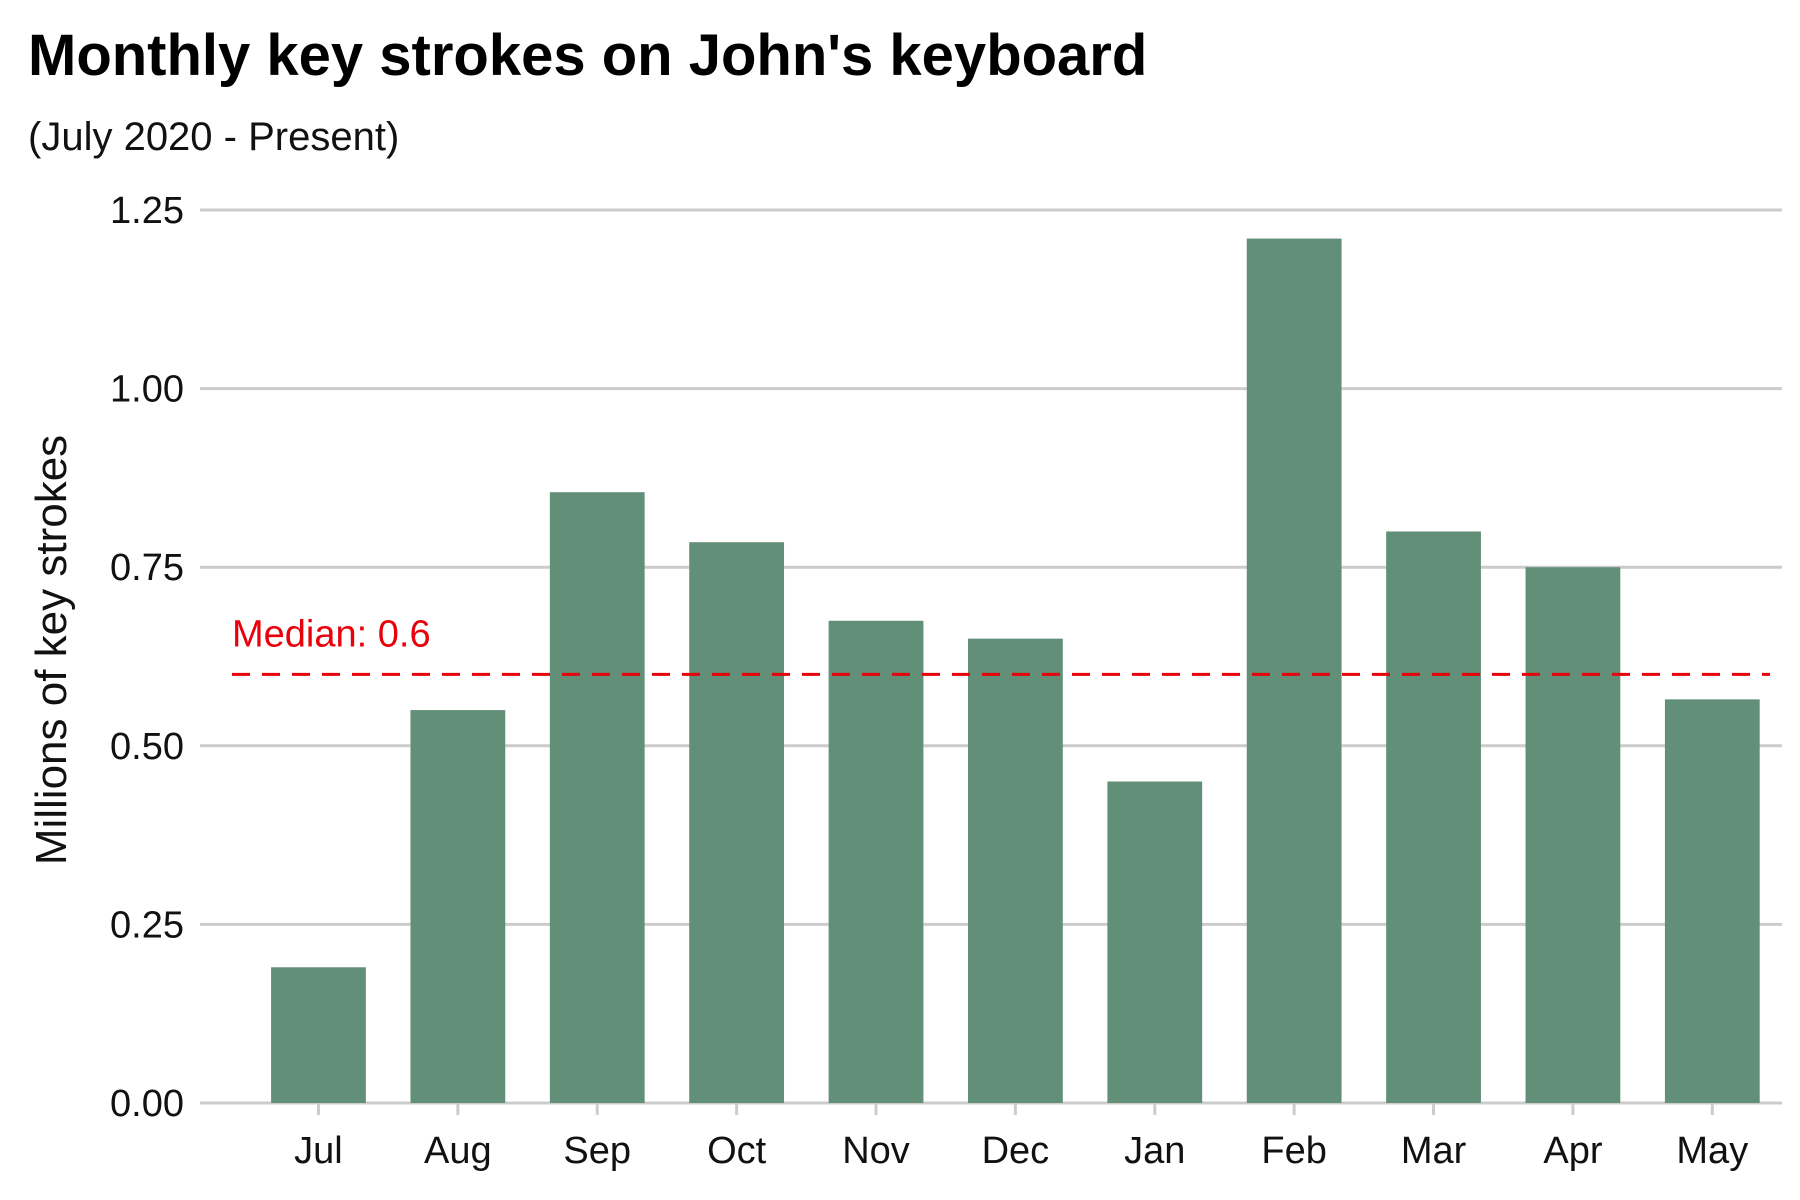 This screenshot has height=1200, width=1800. What do you see at coordinates (1573, 835) in the screenshot?
I see `bar-apr` at bounding box center [1573, 835].